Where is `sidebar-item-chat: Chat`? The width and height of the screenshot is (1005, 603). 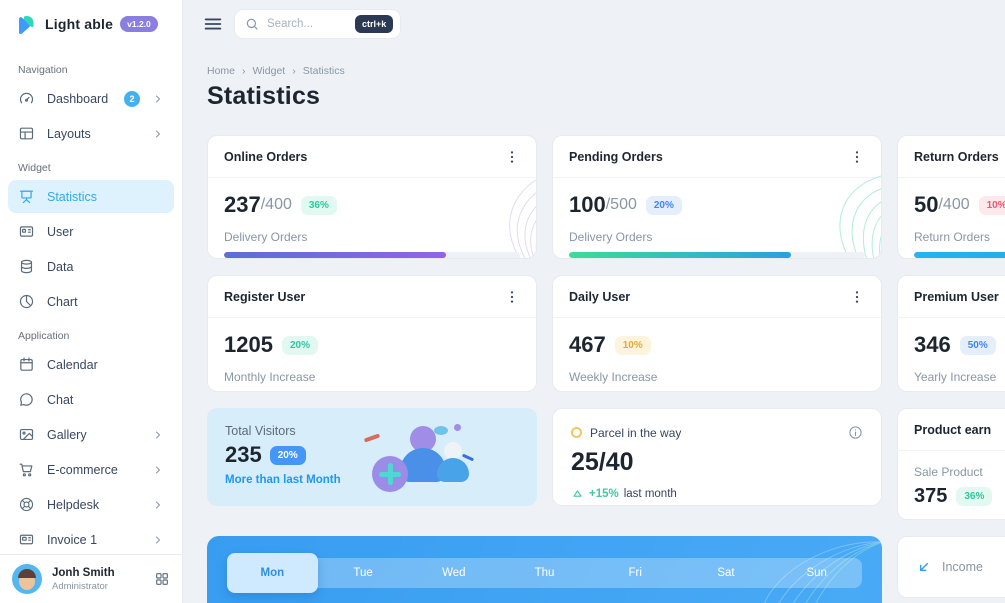
sidebar-item-chat: Chat is located at coordinates (91, 399).